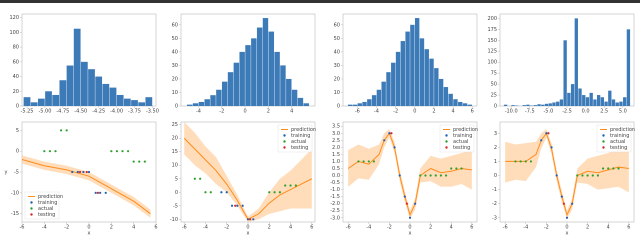  Describe the element at coordinates (175, 25) in the screenshot. I see `y-tick-label: 60` at that location.